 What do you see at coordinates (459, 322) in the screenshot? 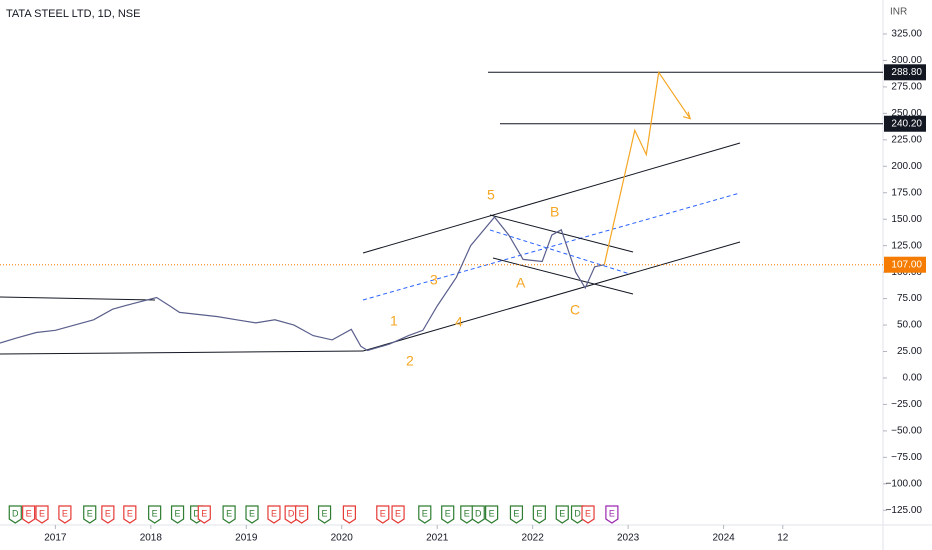
I see `wave-label: 4` at bounding box center [459, 322].